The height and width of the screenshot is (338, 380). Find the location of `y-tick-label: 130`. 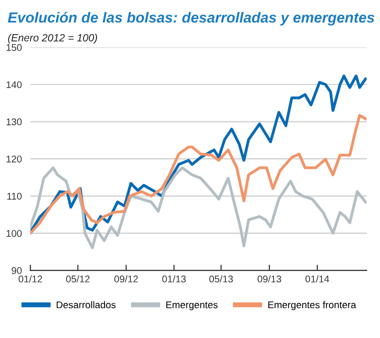

y-tick-label: 130 is located at coordinates (14, 122).